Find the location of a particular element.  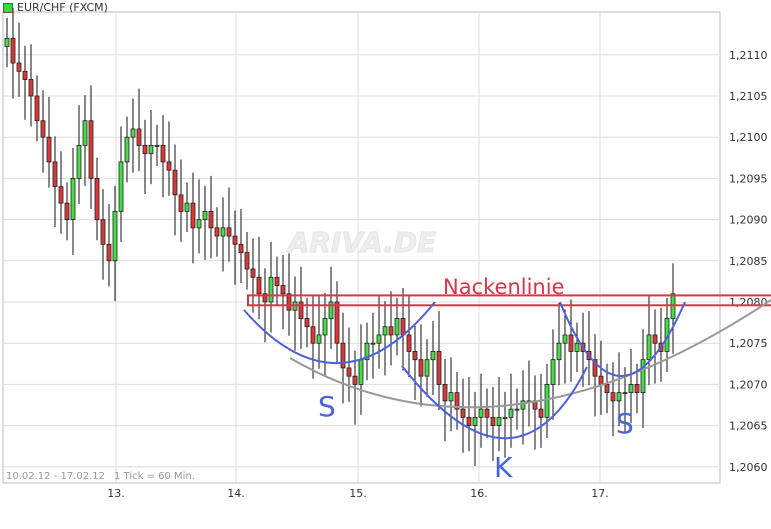

chart-header: EUR/CHF (FXCM) is located at coordinates (55, 7).